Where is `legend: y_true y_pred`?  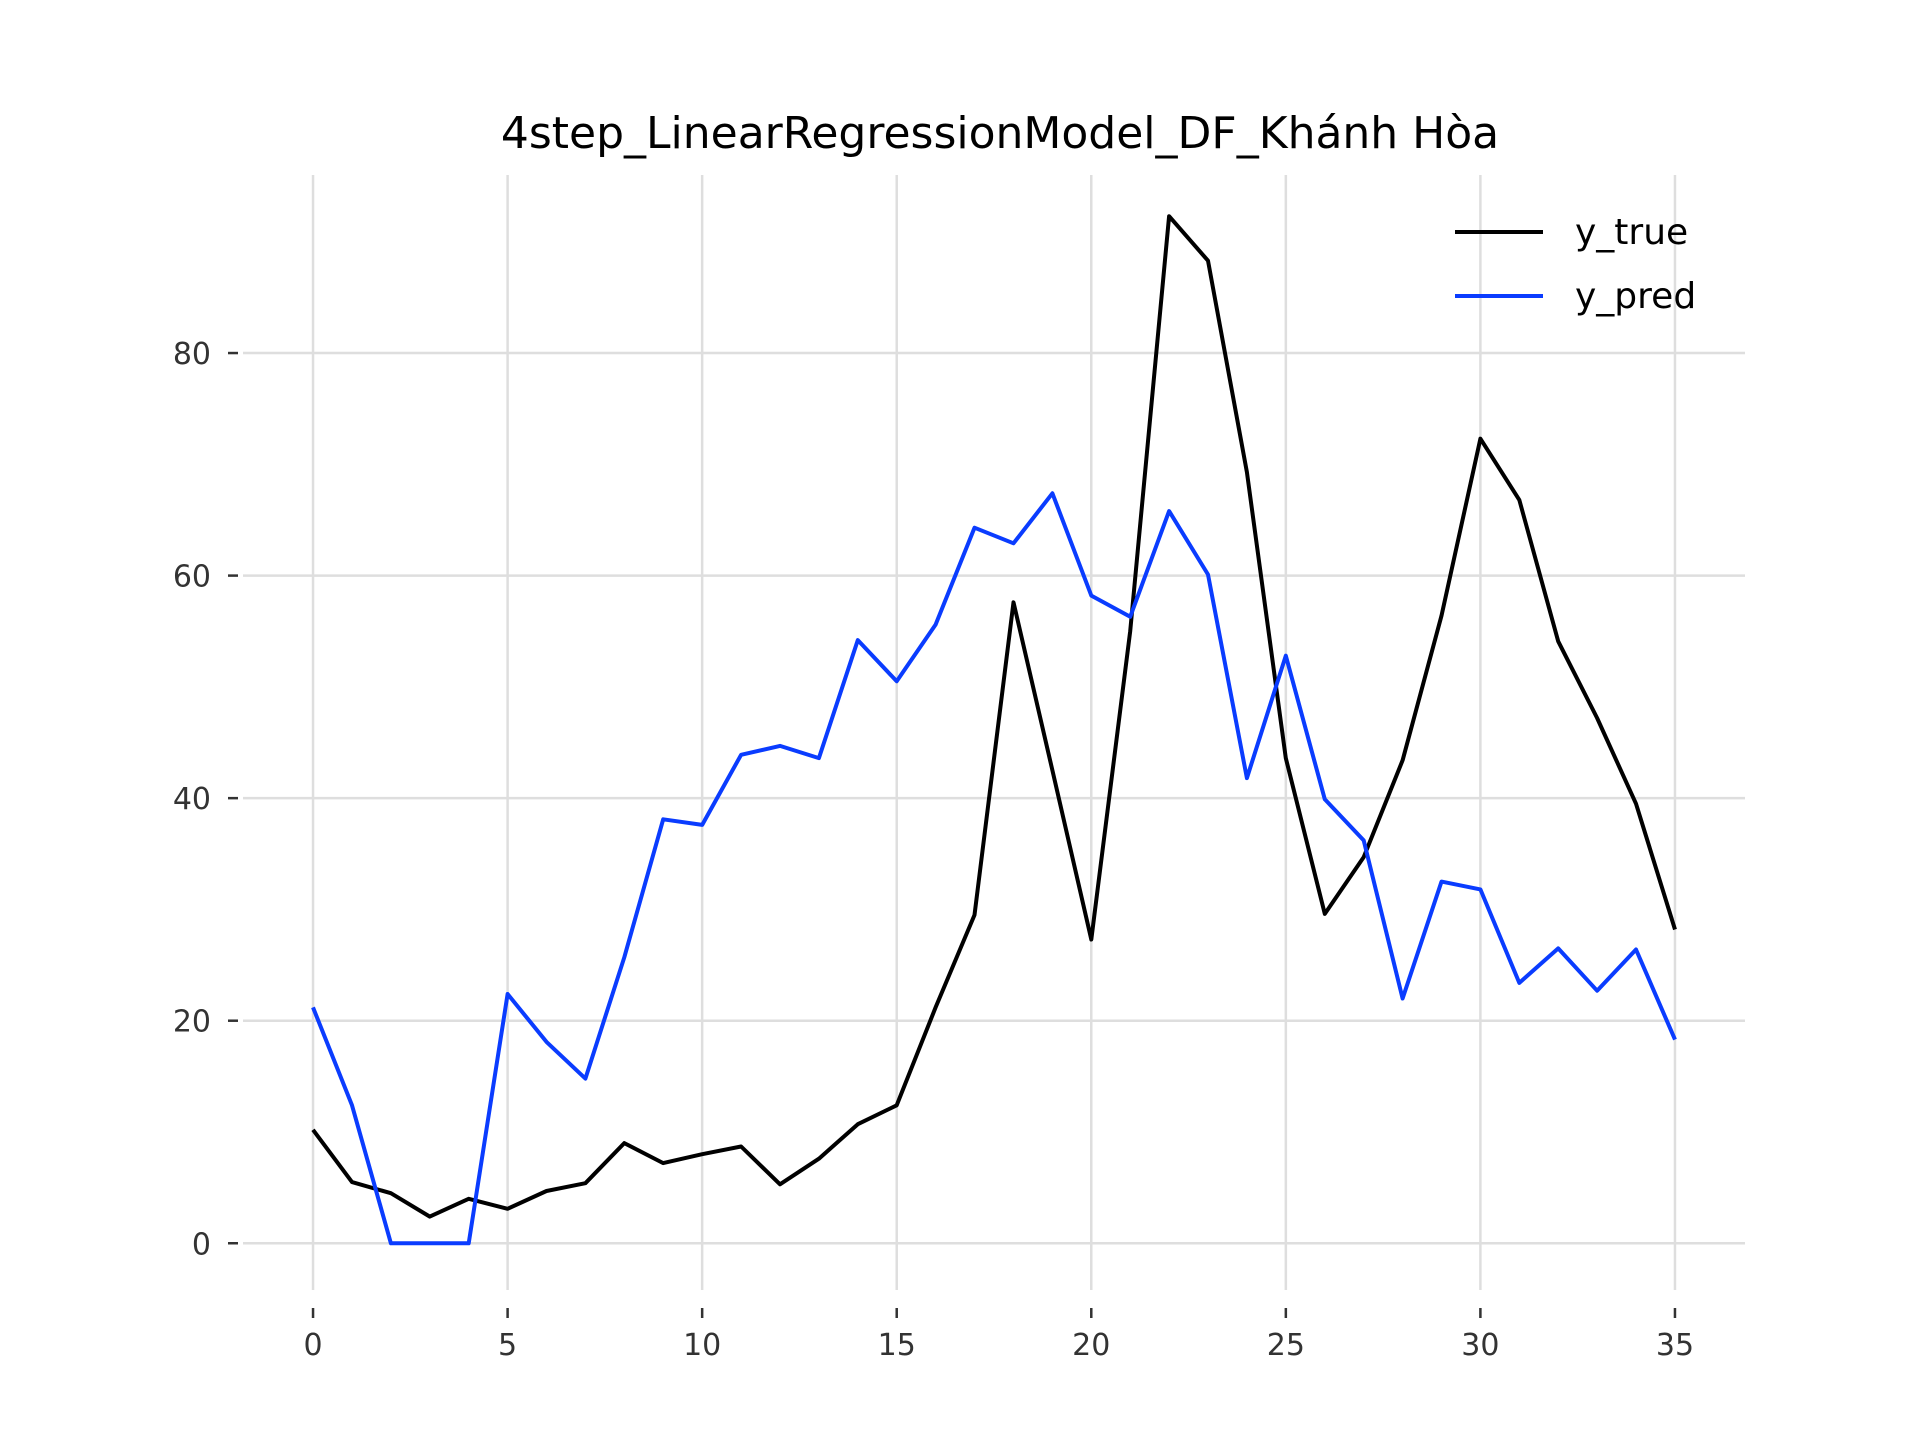
legend: y_true y_pred is located at coordinates (1575, 264).